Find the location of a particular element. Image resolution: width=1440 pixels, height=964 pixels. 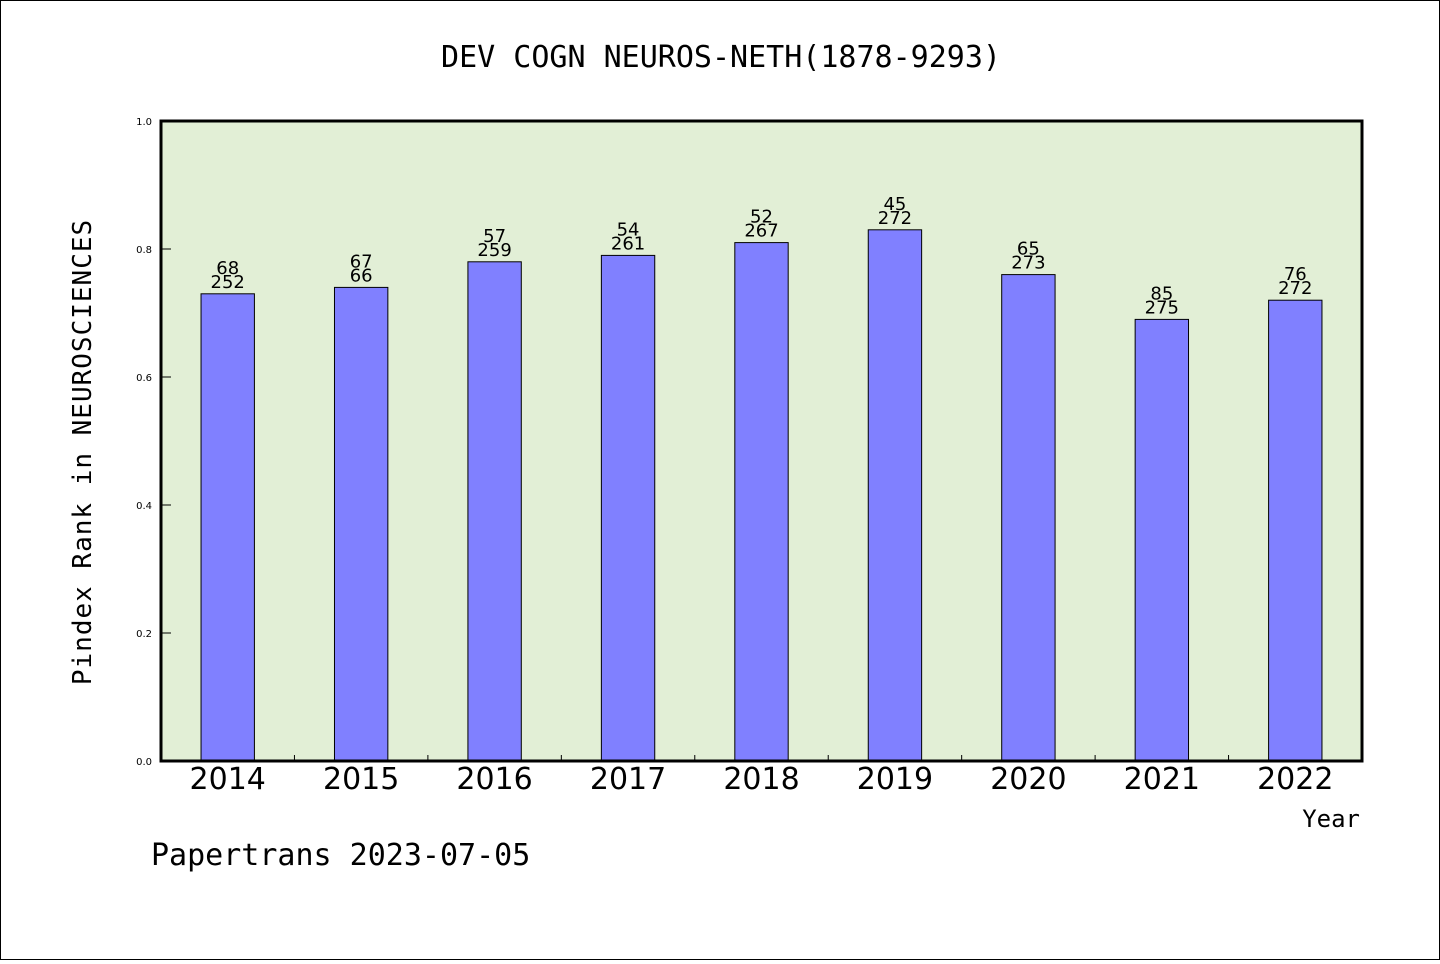

y-tick-label: 1.0 is located at coordinates (144, 122).